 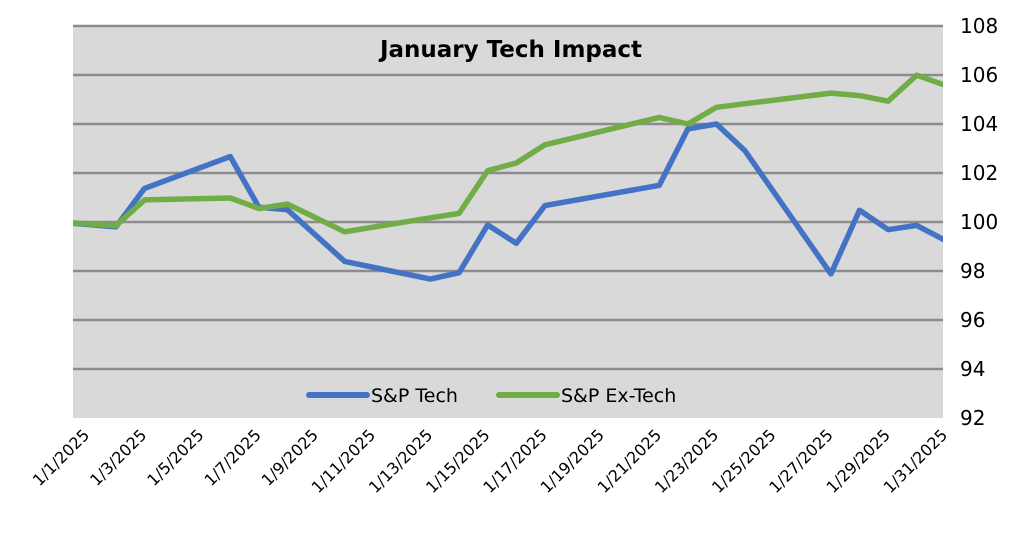 I want to click on y-tick-label: 98, so click(x=972, y=271).